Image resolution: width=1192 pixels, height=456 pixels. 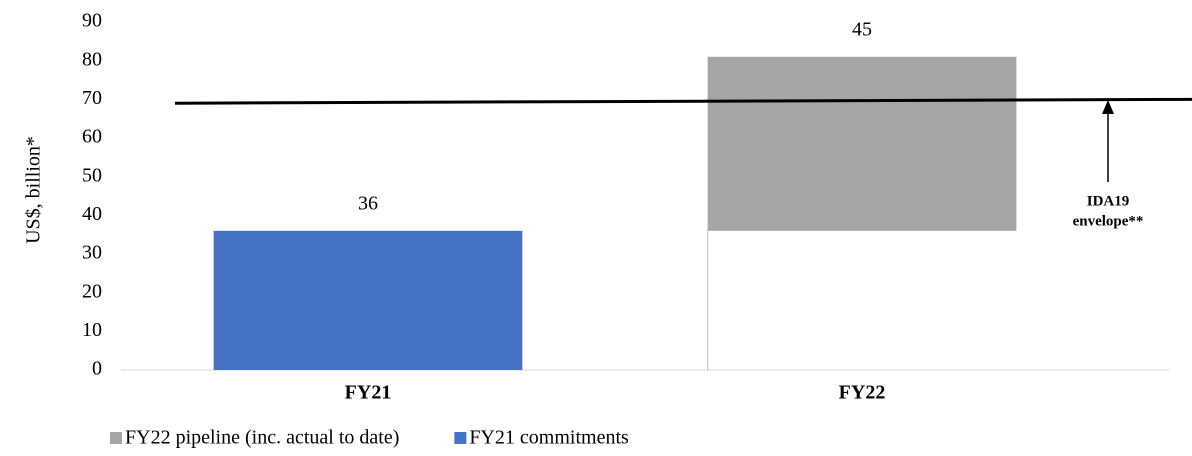 What do you see at coordinates (1108, 221) in the screenshot?
I see `annotation: envelope**` at bounding box center [1108, 221].